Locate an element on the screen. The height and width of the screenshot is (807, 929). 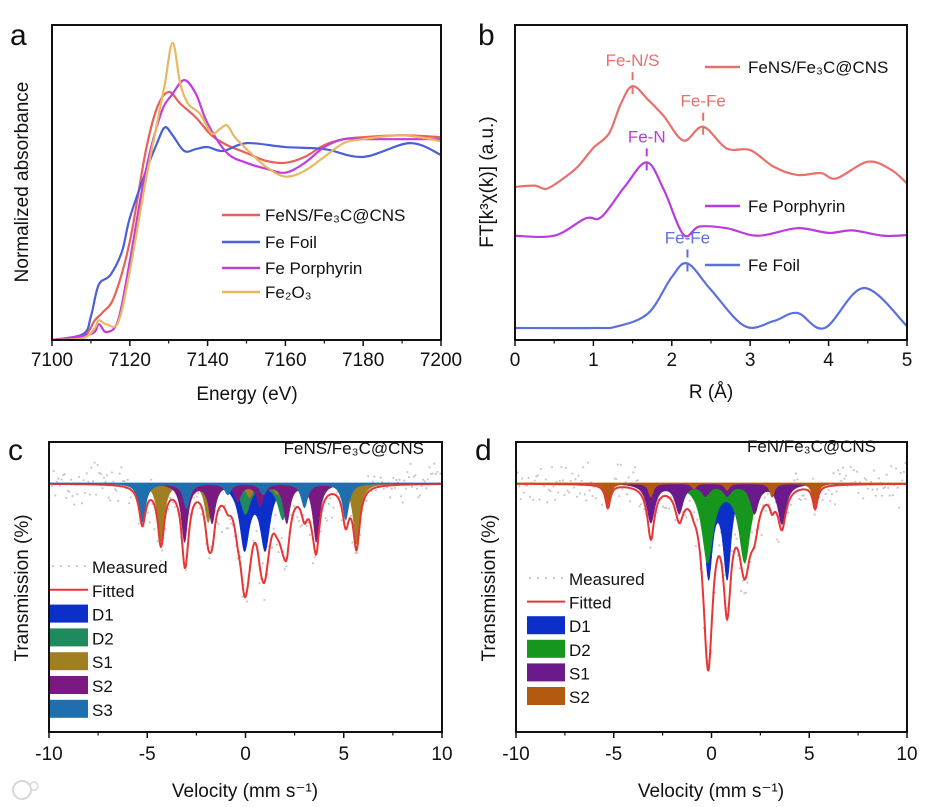
x-tick-label: -5 is located at coordinates (147, 754).